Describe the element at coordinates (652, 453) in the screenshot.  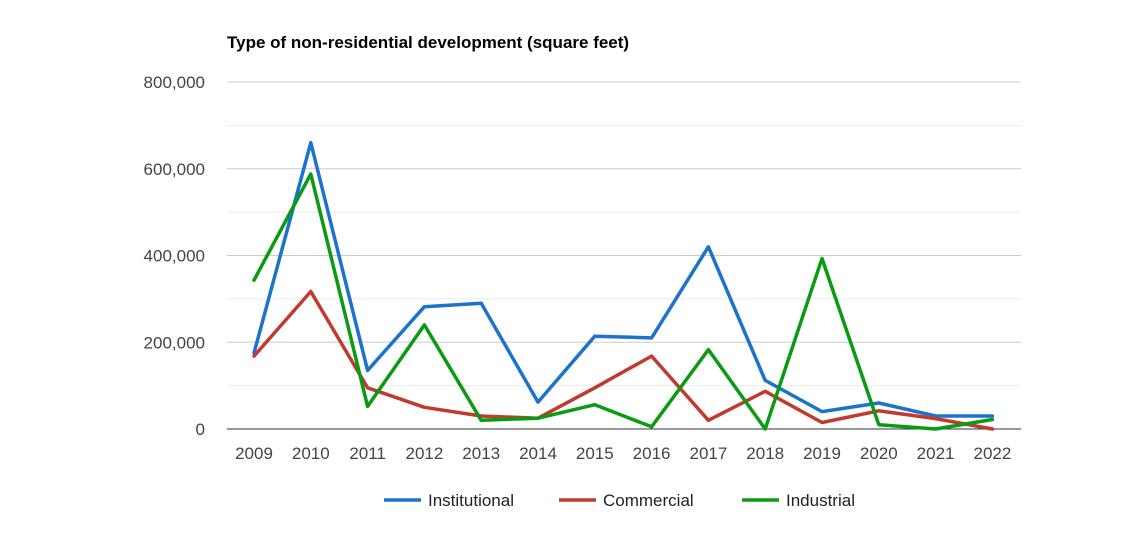
I see `x-tick-label: 2016` at that location.